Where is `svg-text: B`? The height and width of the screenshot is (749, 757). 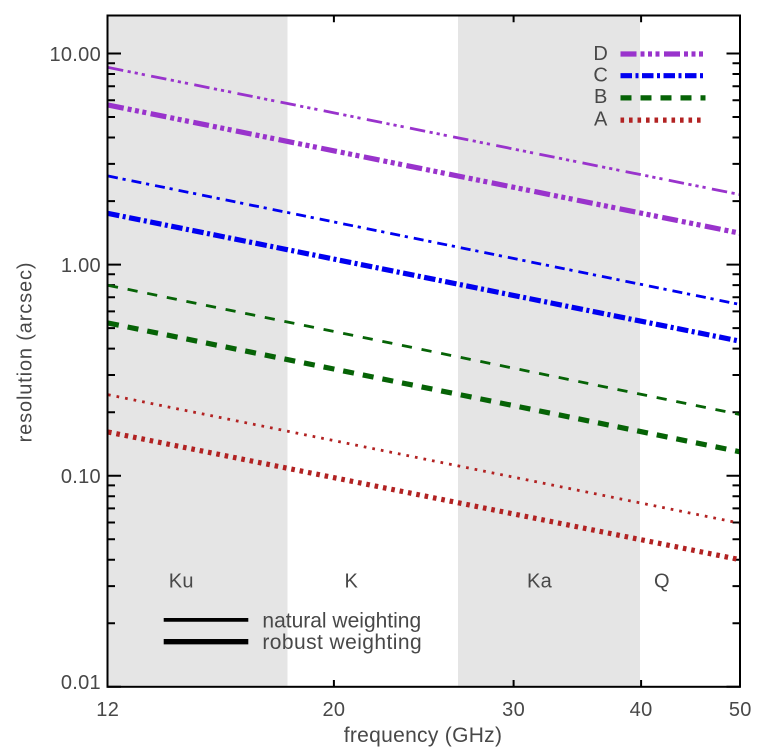 svg-text: B is located at coordinates (601, 97).